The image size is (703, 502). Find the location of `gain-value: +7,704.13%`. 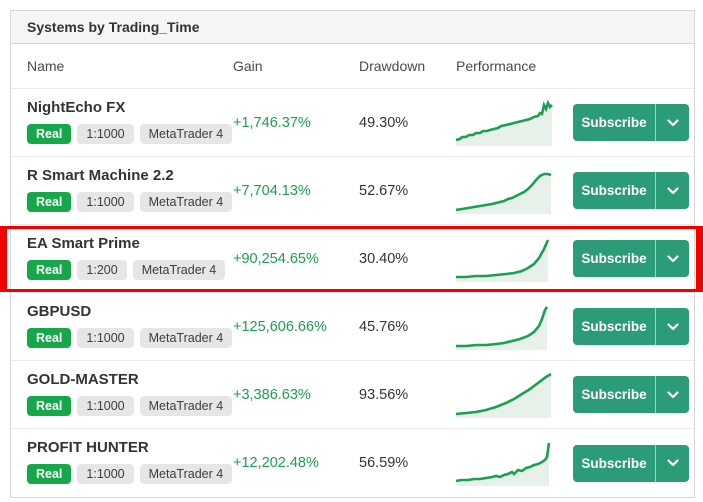

gain-value: +7,704.13% is located at coordinates (272, 190).